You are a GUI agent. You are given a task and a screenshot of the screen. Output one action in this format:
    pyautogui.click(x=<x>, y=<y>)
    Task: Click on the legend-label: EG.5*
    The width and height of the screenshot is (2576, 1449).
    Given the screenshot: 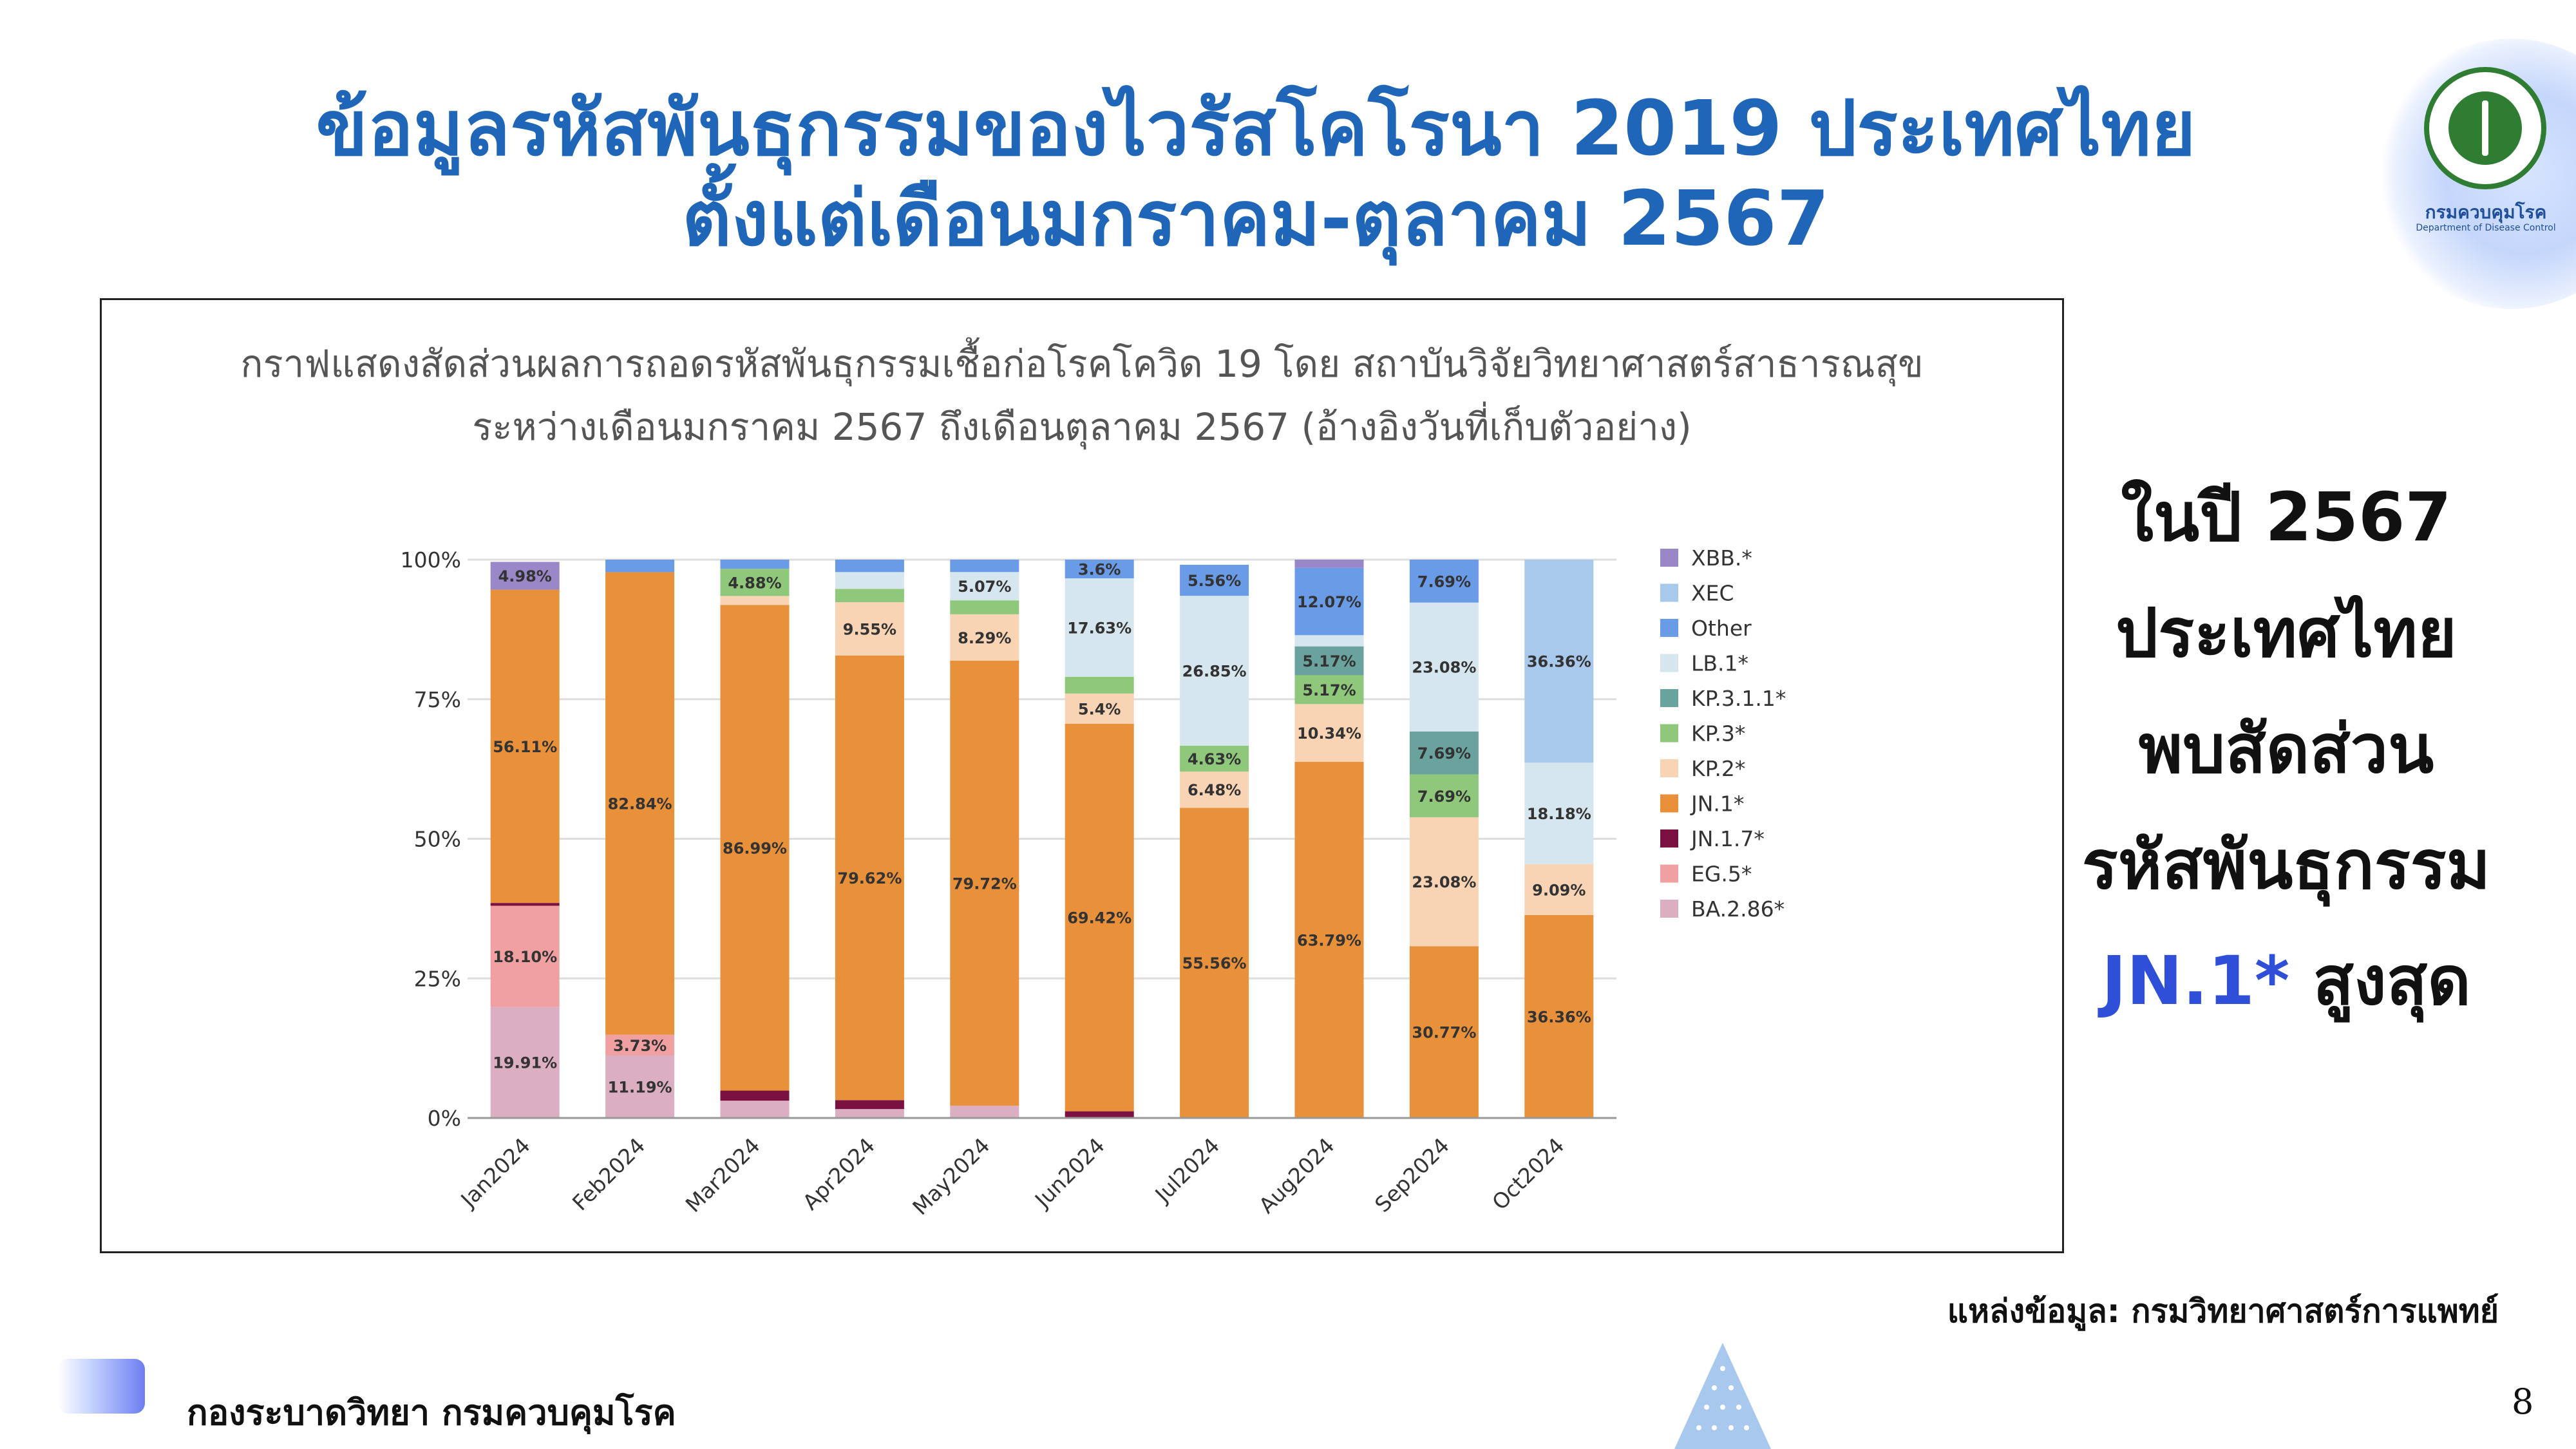 What is the action you would take?
    pyautogui.click(x=1721, y=875)
    